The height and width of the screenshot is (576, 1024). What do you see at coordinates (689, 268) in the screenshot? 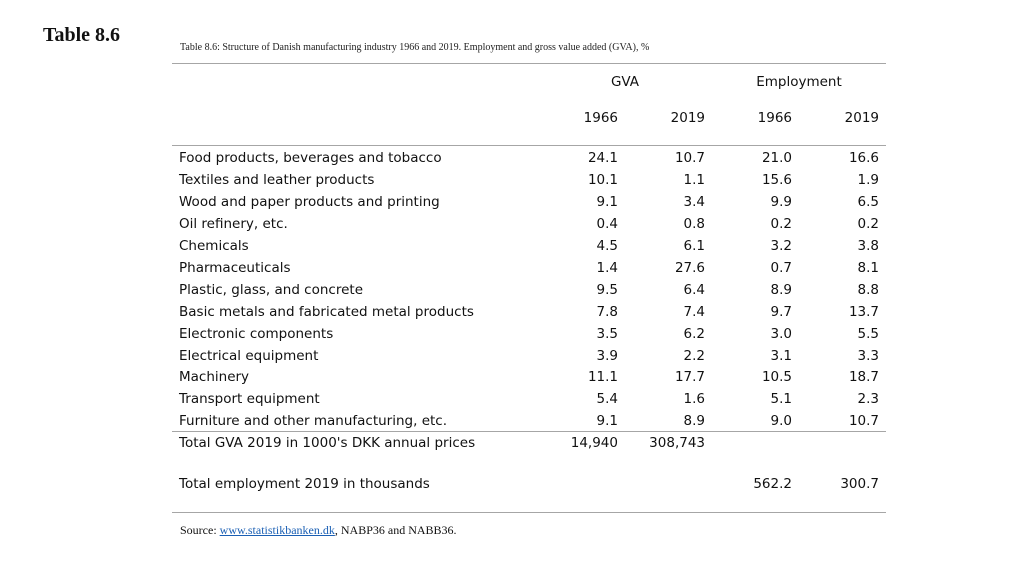
I see `cell-value: 27.6` at bounding box center [689, 268].